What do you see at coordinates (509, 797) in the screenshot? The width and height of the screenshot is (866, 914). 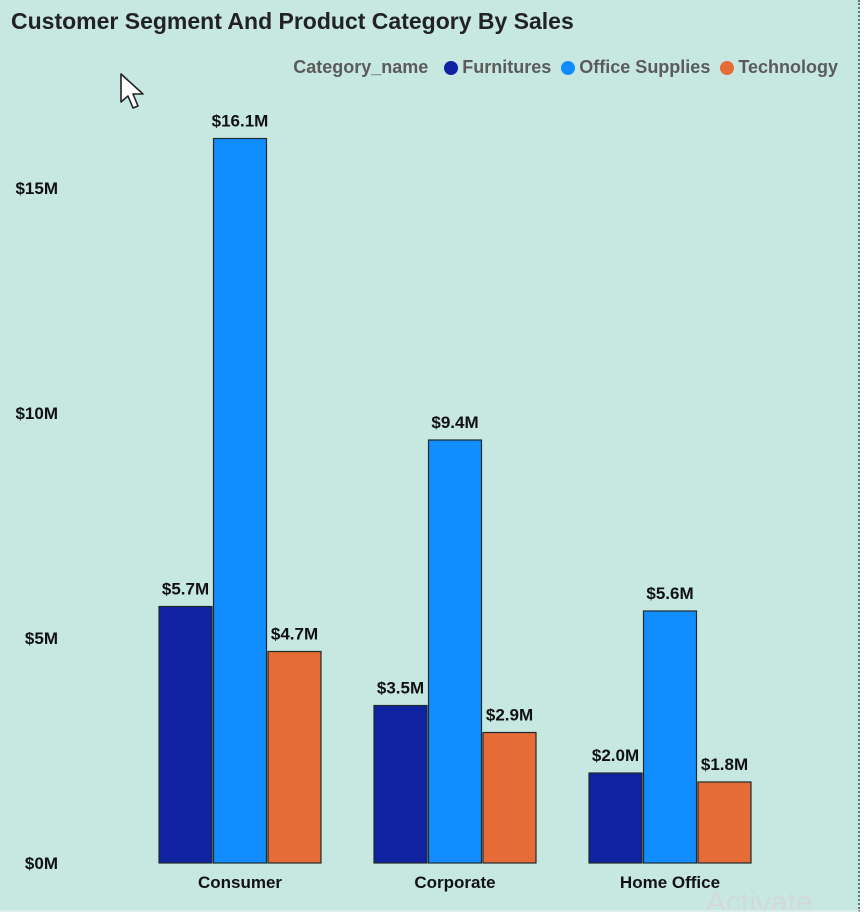 I see `bar-corporate-technology` at bounding box center [509, 797].